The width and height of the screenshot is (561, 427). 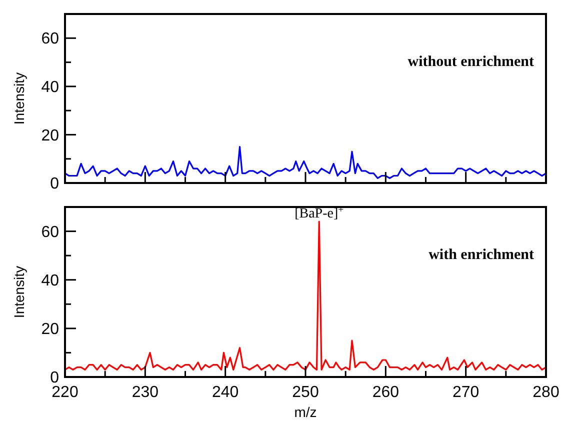 What do you see at coordinates (546, 392) in the screenshot?
I see `x-tick-label: 280` at bounding box center [546, 392].